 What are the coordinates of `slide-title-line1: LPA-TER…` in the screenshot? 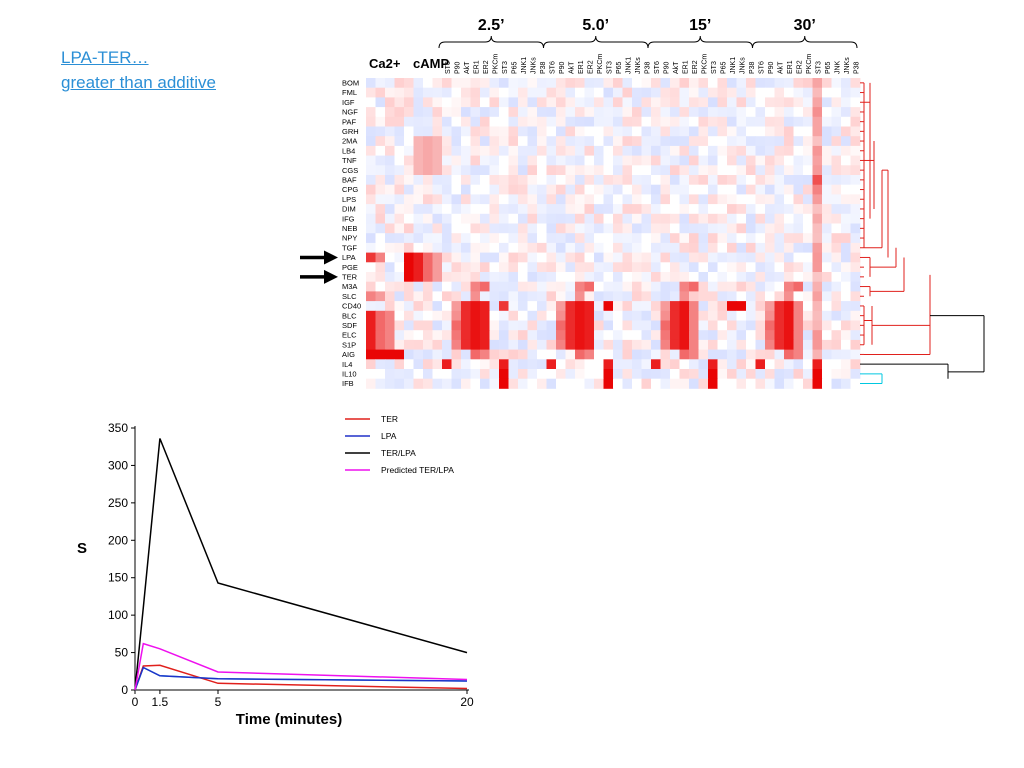 It's located at (105, 57).